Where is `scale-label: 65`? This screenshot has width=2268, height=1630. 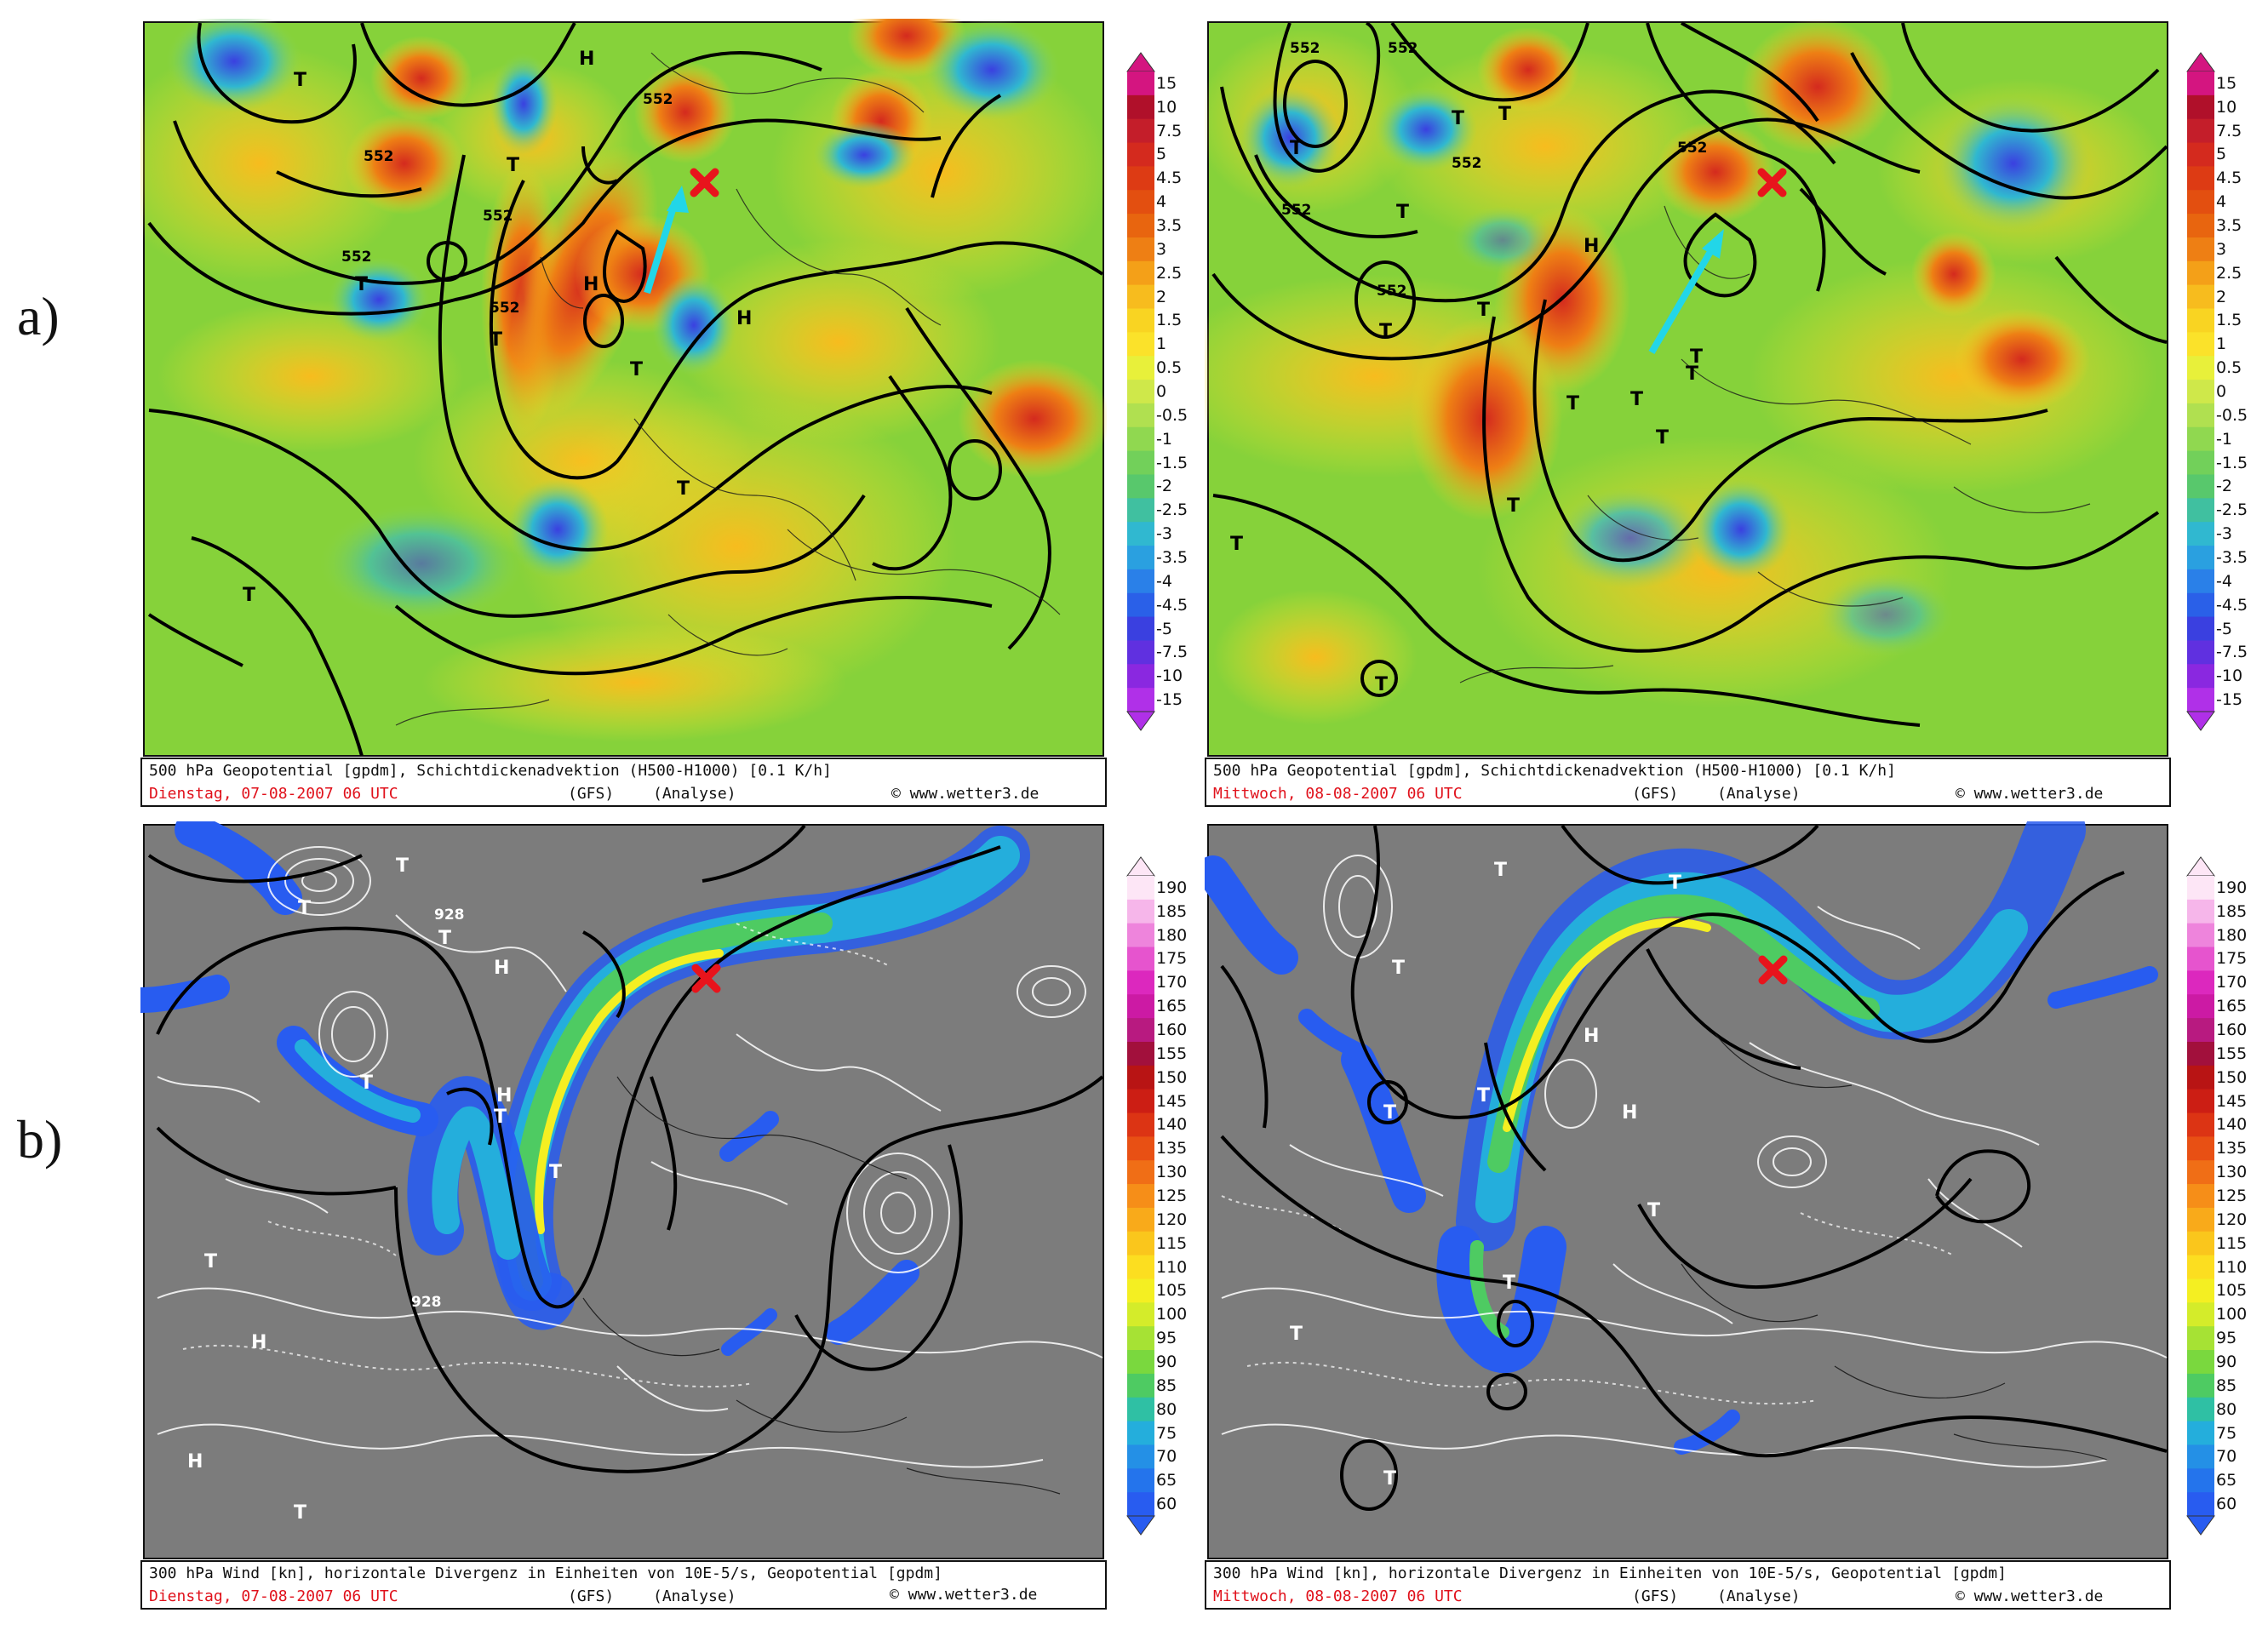 scale-label: 65 is located at coordinates (1166, 1481).